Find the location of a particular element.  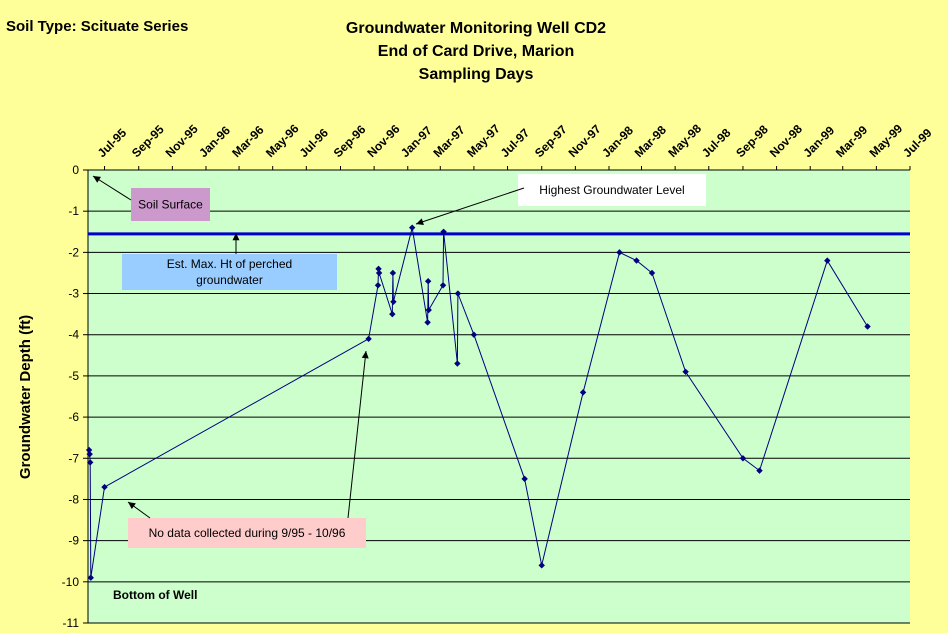

y-tick-label: -11 is located at coordinates (71, 623).